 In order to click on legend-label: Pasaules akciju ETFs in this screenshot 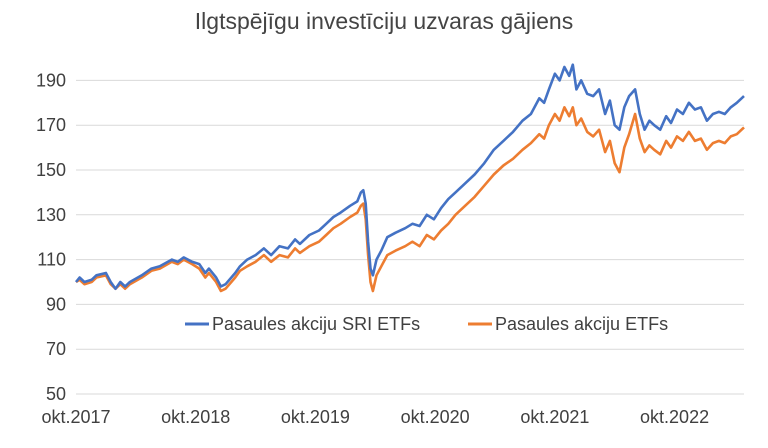, I will do `click(581, 324)`.